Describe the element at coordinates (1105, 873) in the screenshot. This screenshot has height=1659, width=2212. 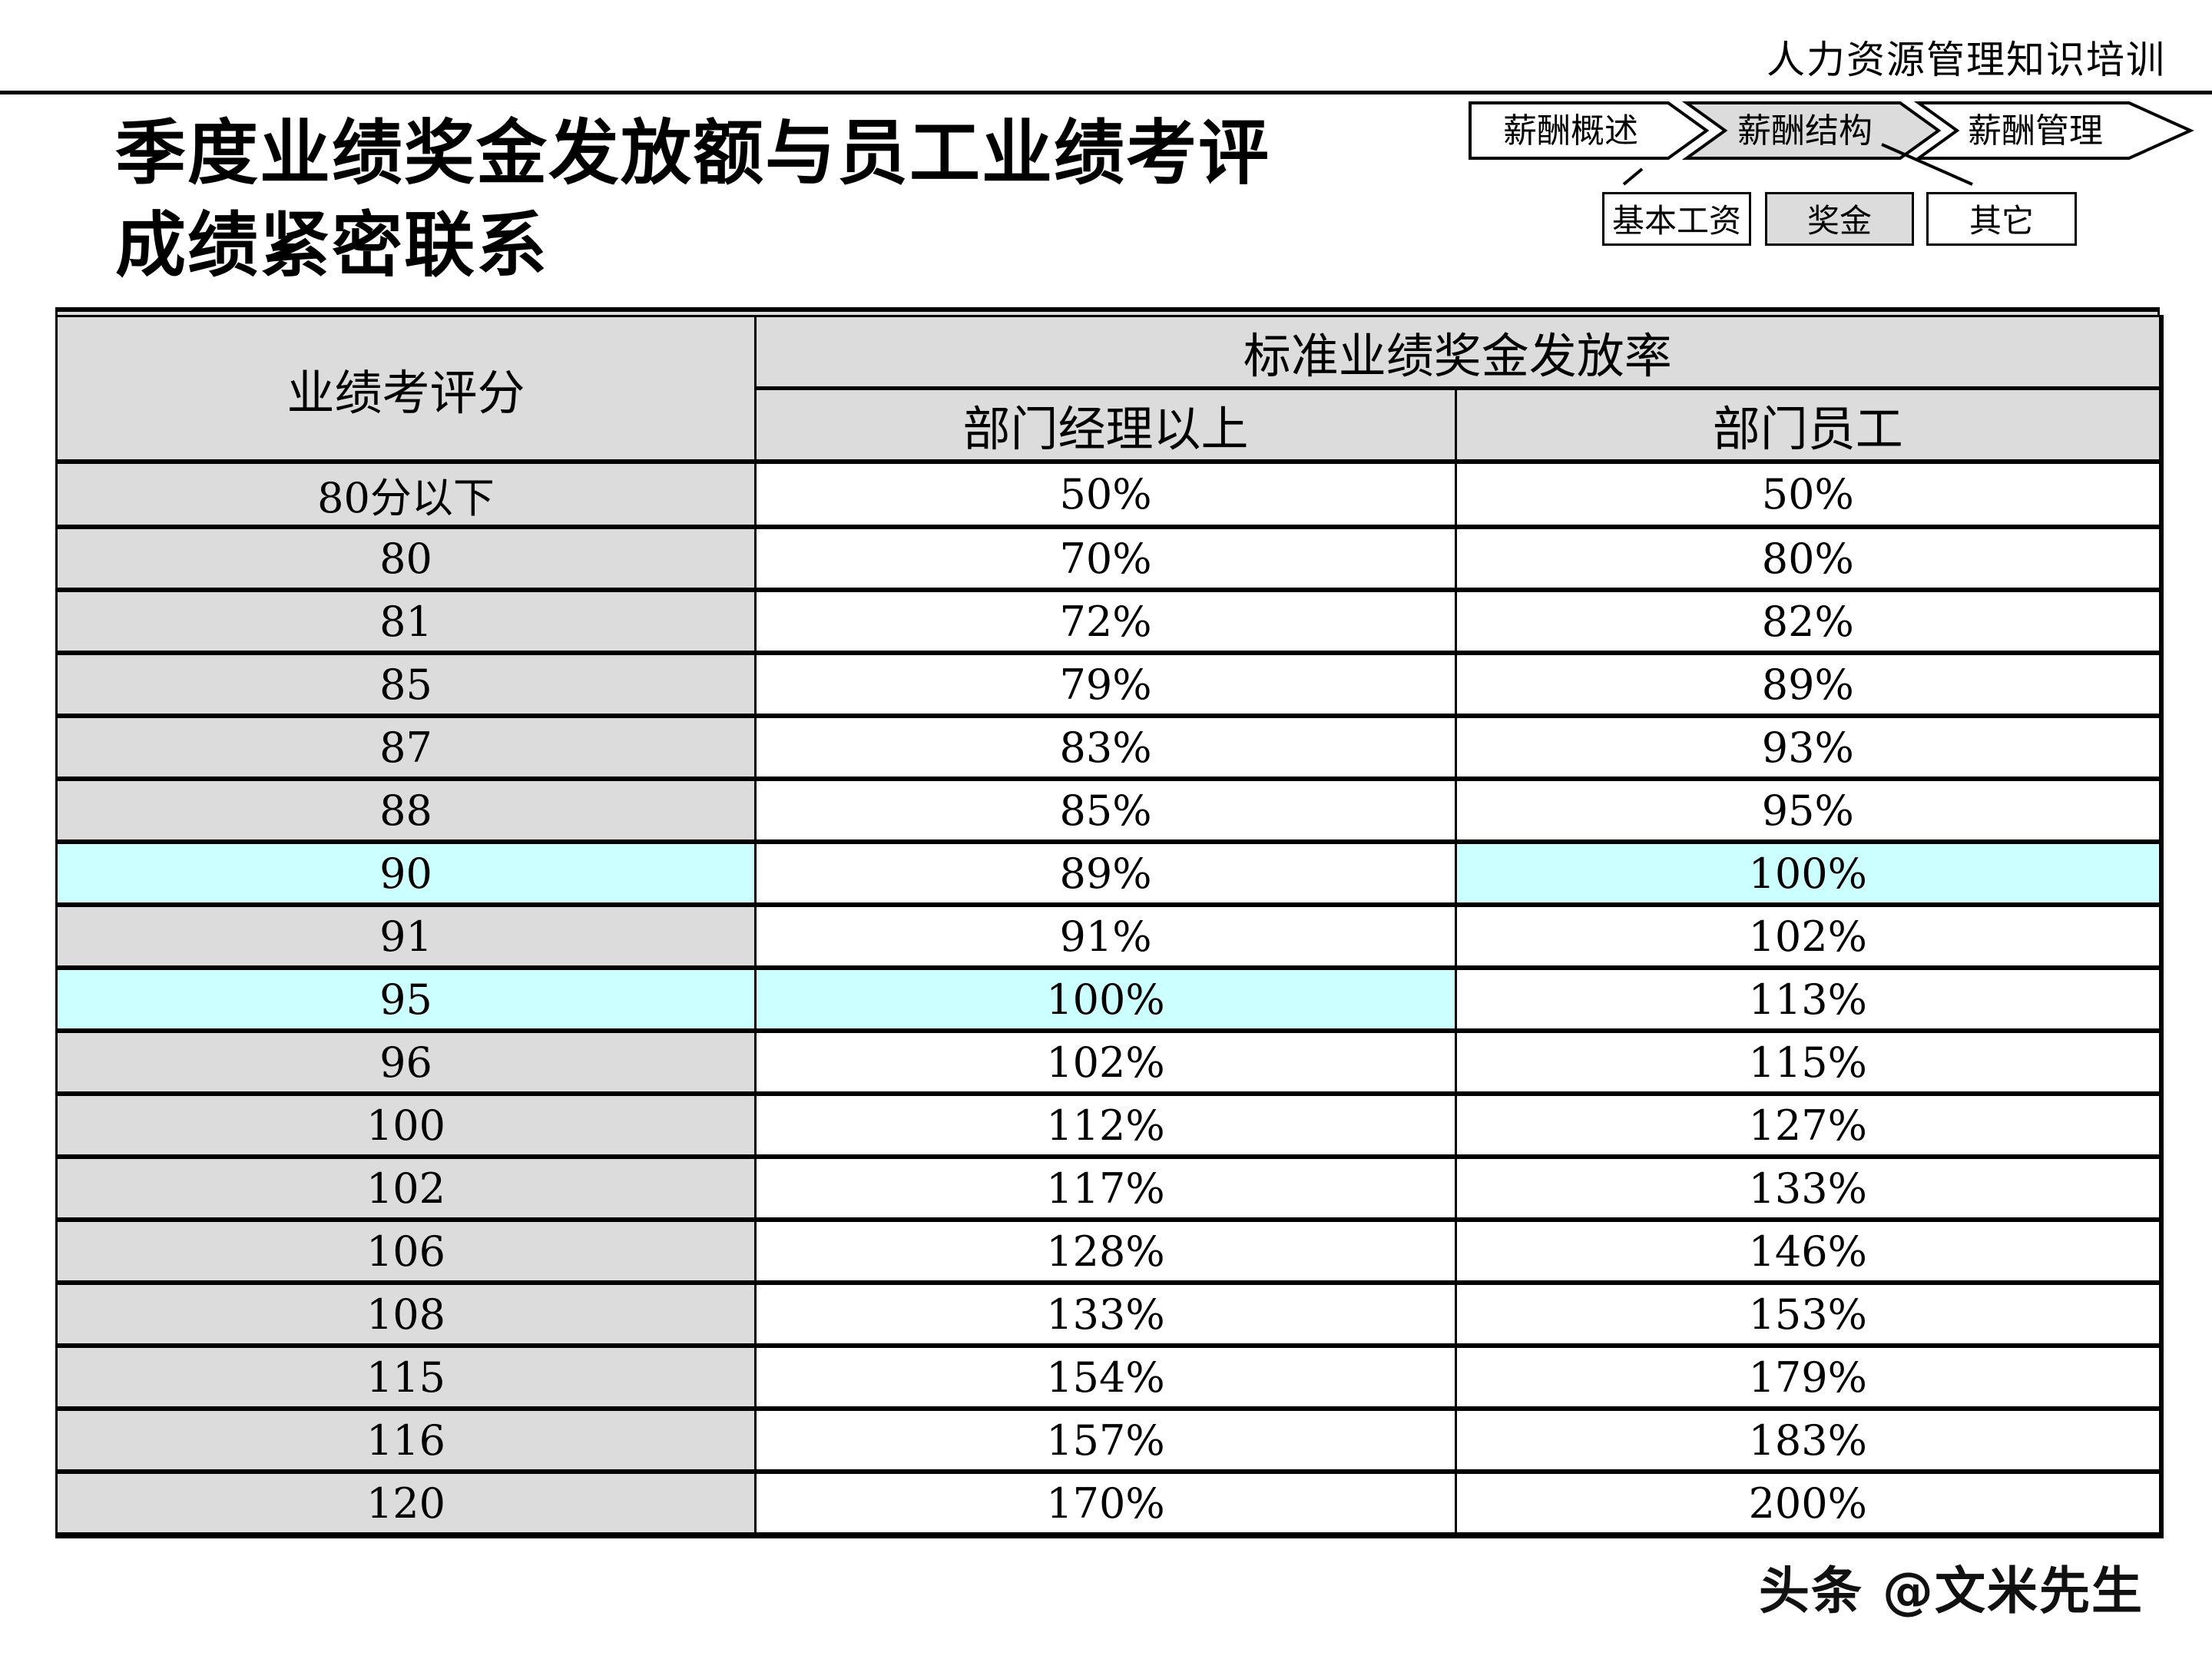
I see `manager-rate-cell: 89%` at that location.